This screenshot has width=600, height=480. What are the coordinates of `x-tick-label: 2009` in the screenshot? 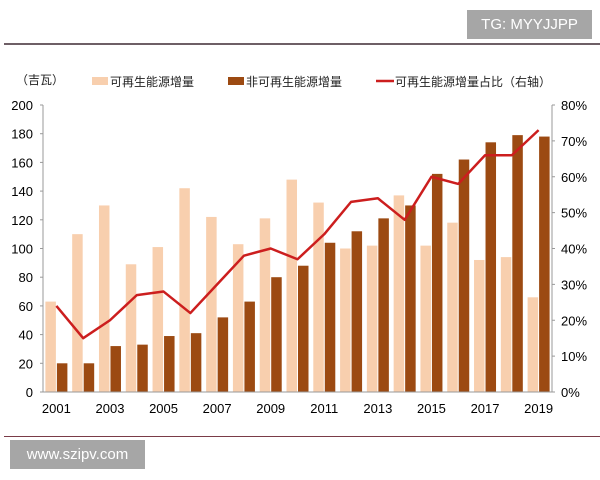 It's located at (270, 408).